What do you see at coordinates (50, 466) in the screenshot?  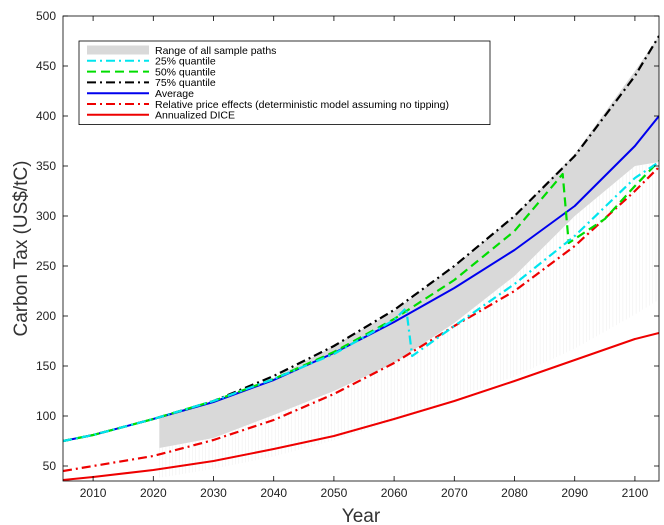 I see `y-tick-label: 50` at bounding box center [50, 466].